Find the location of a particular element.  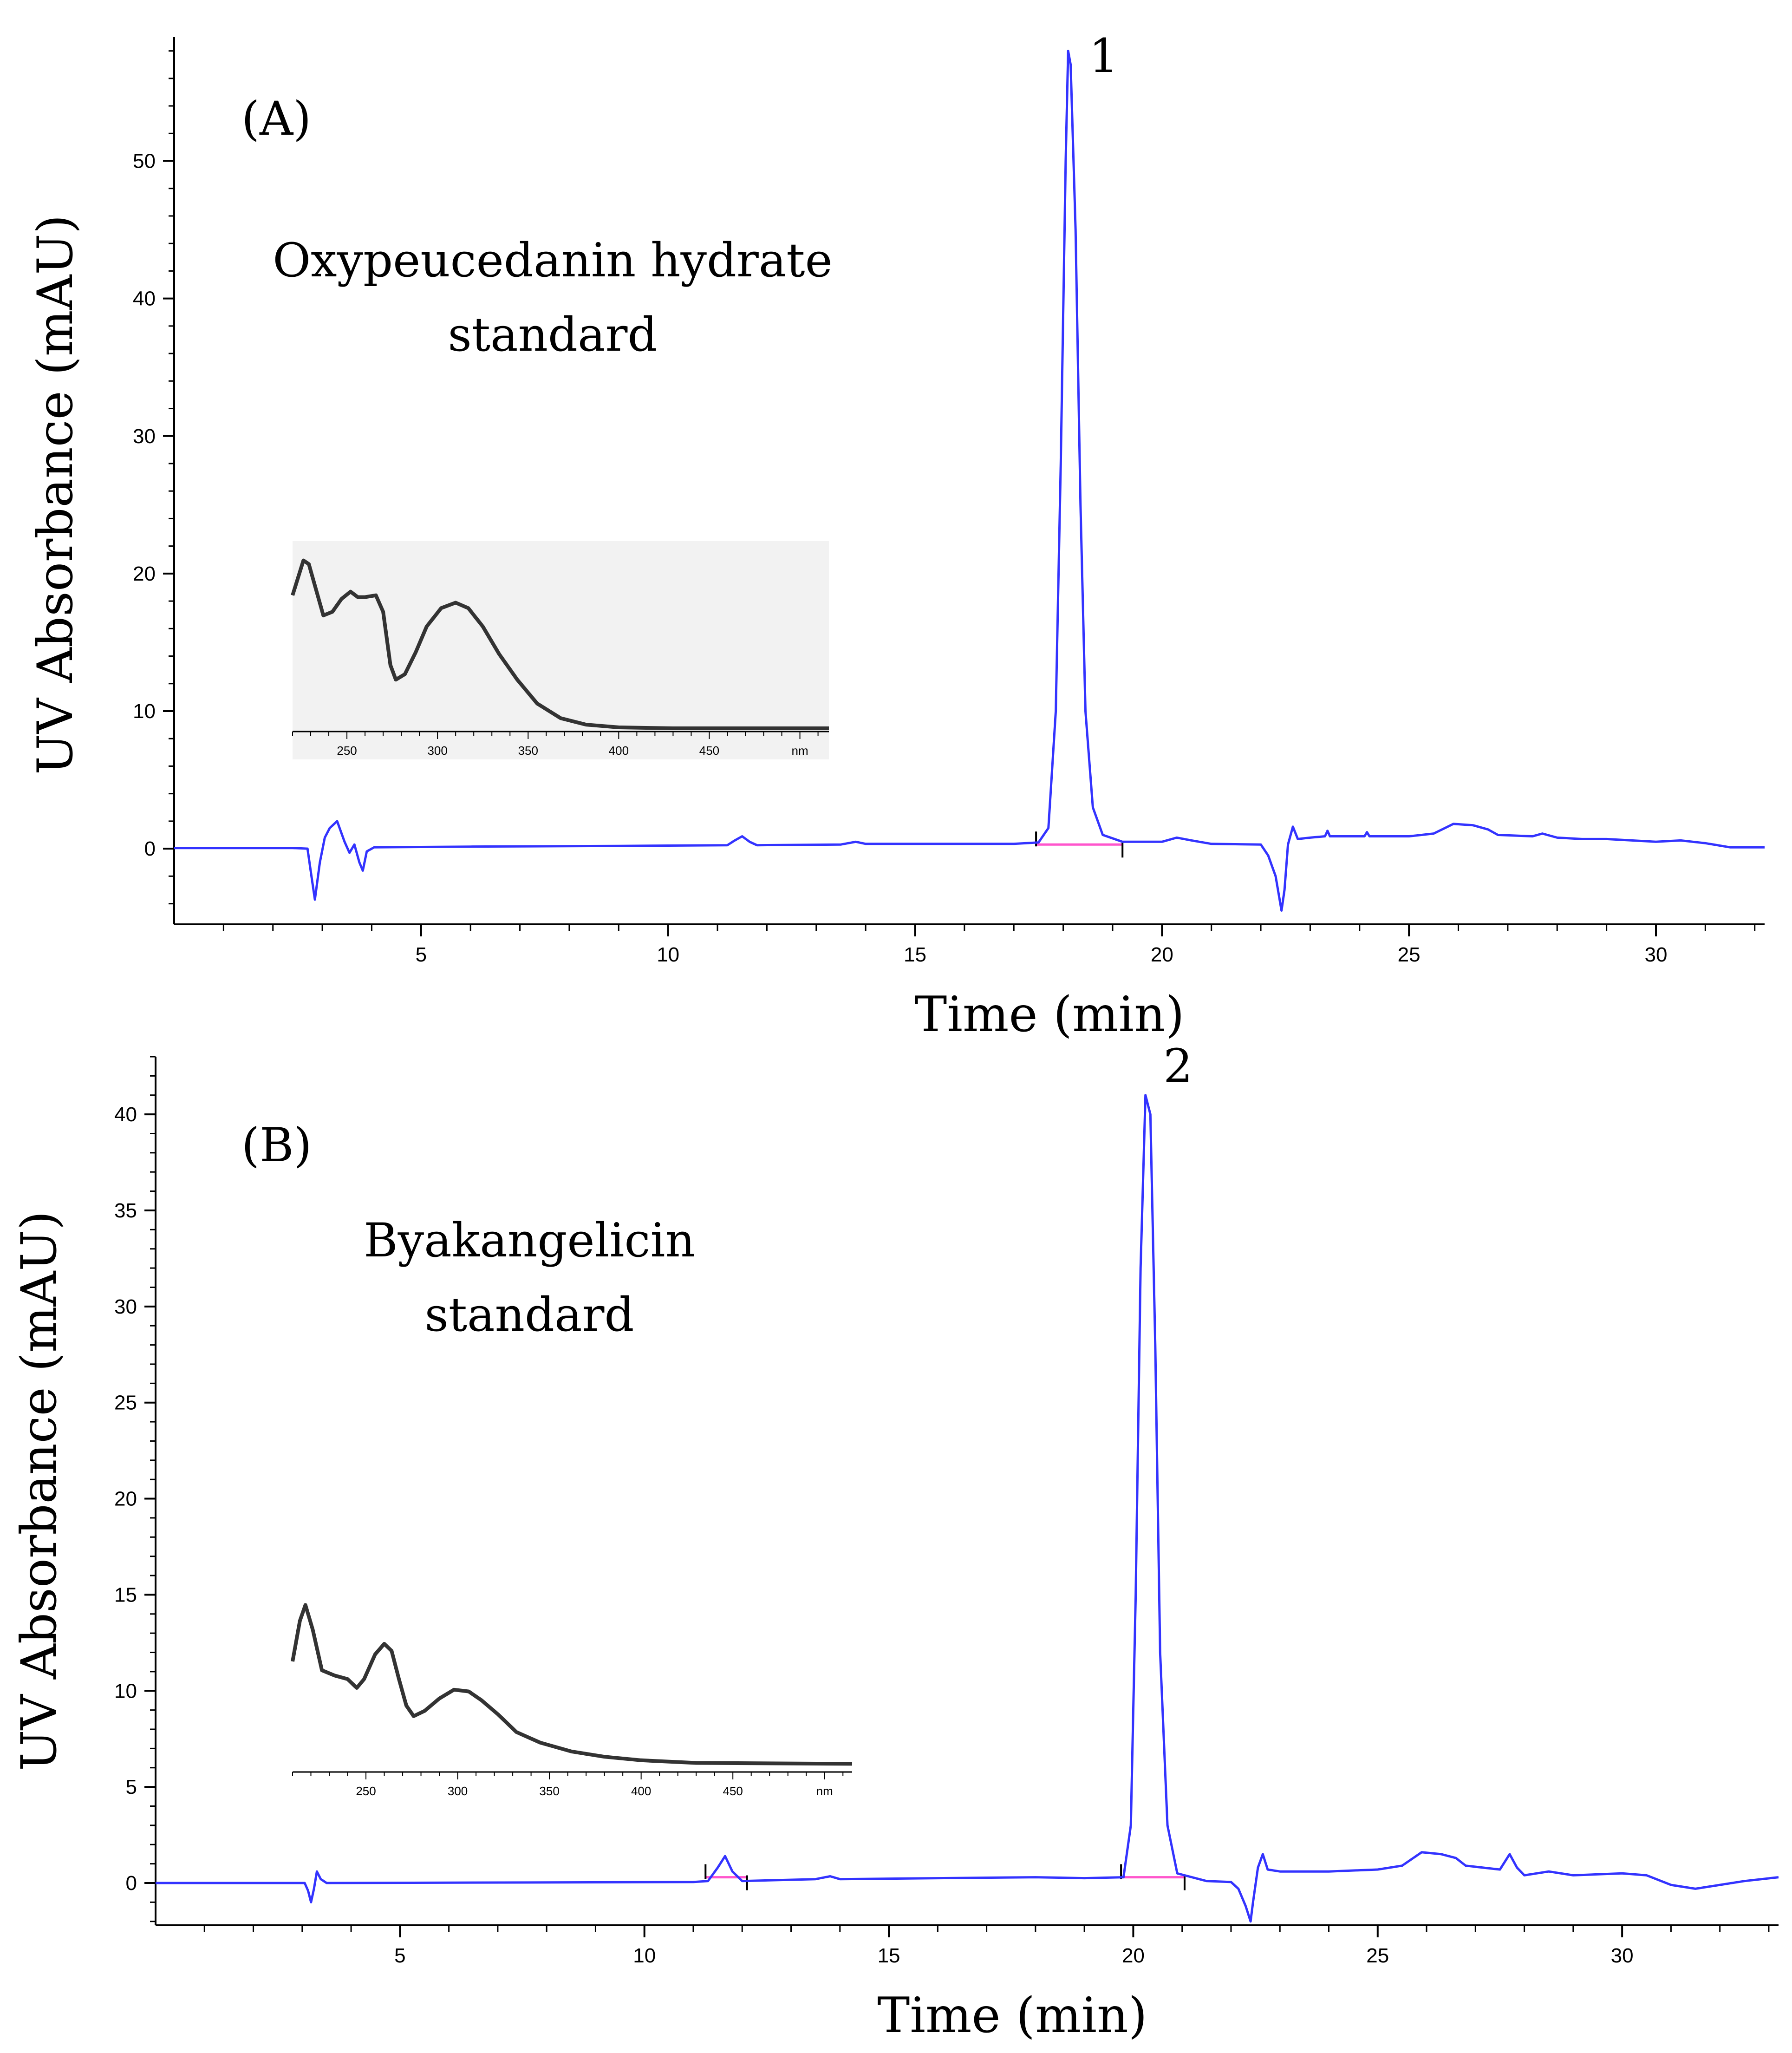

y-tick-label: 5 is located at coordinates (131, 1787).